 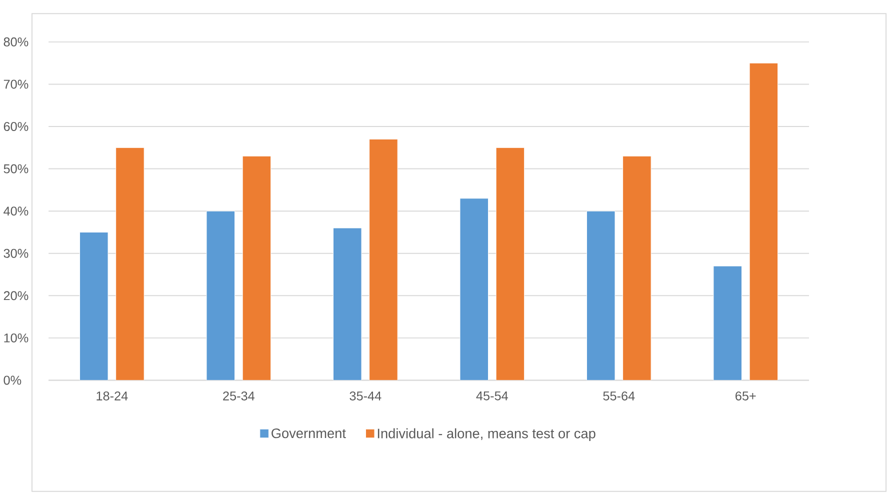 What do you see at coordinates (619, 395) in the screenshot?
I see `x-tick-label: 55-64` at bounding box center [619, 395].